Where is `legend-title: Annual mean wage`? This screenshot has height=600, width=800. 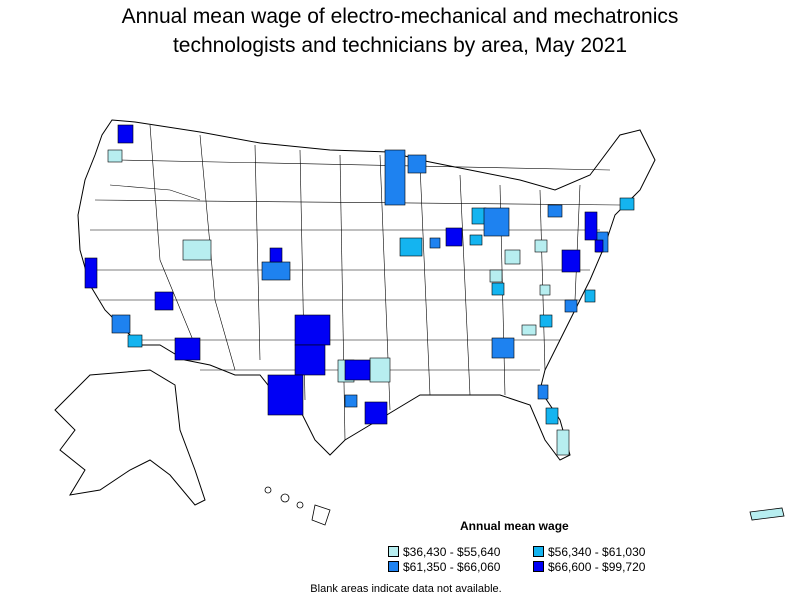
legend-title: Annual mean wage is located at coordinates (514, 526).